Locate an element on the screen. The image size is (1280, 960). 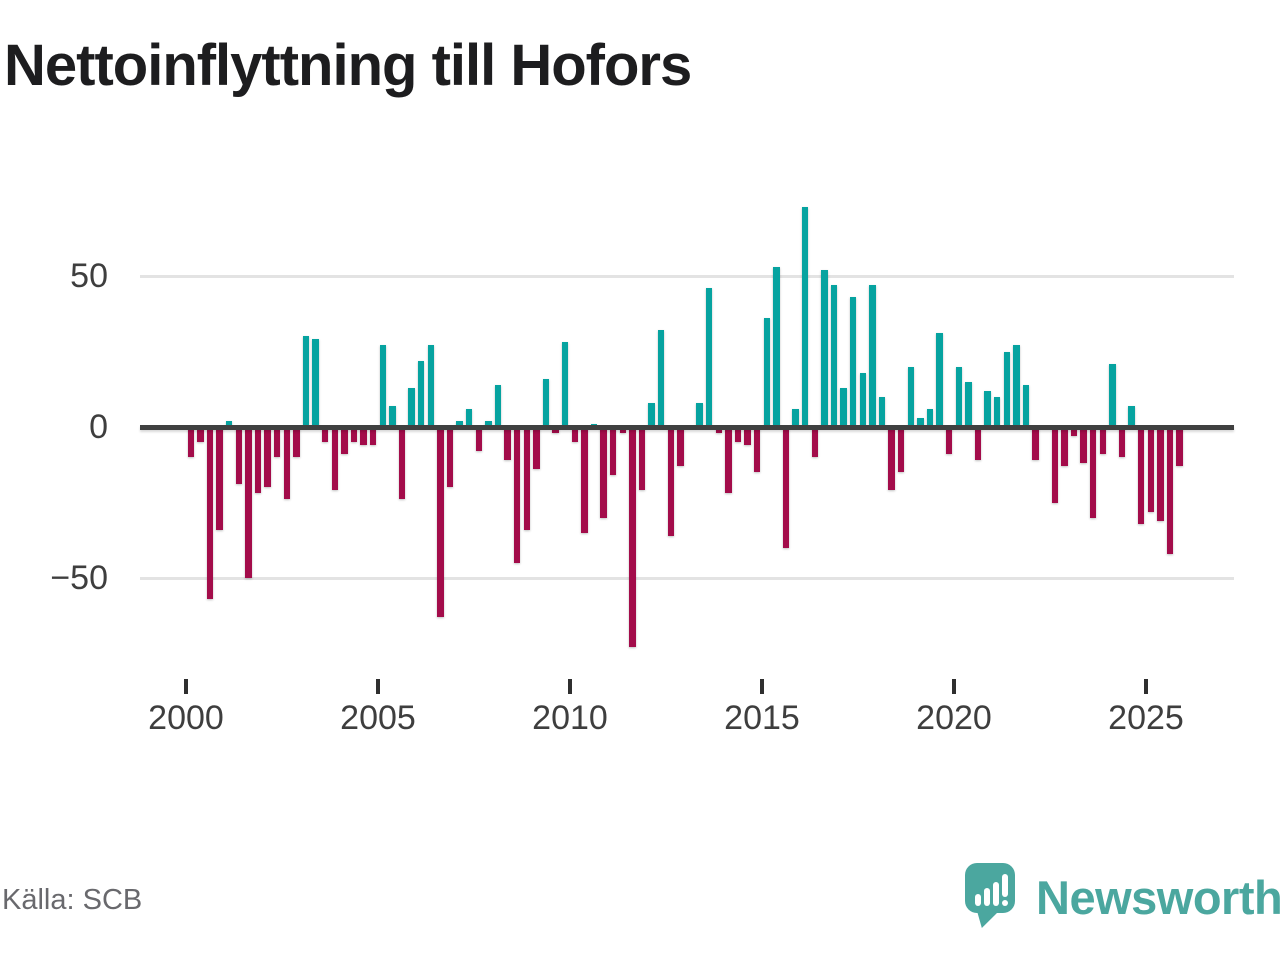
bar-2025-q1 is located at coordinates (1151, 469).